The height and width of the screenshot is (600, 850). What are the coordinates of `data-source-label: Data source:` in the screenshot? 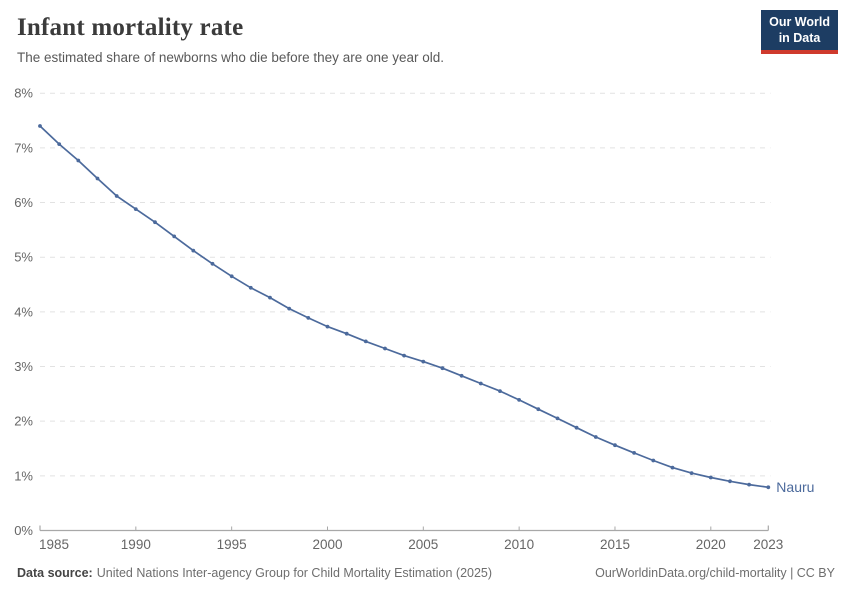 It's located at (55, 573).